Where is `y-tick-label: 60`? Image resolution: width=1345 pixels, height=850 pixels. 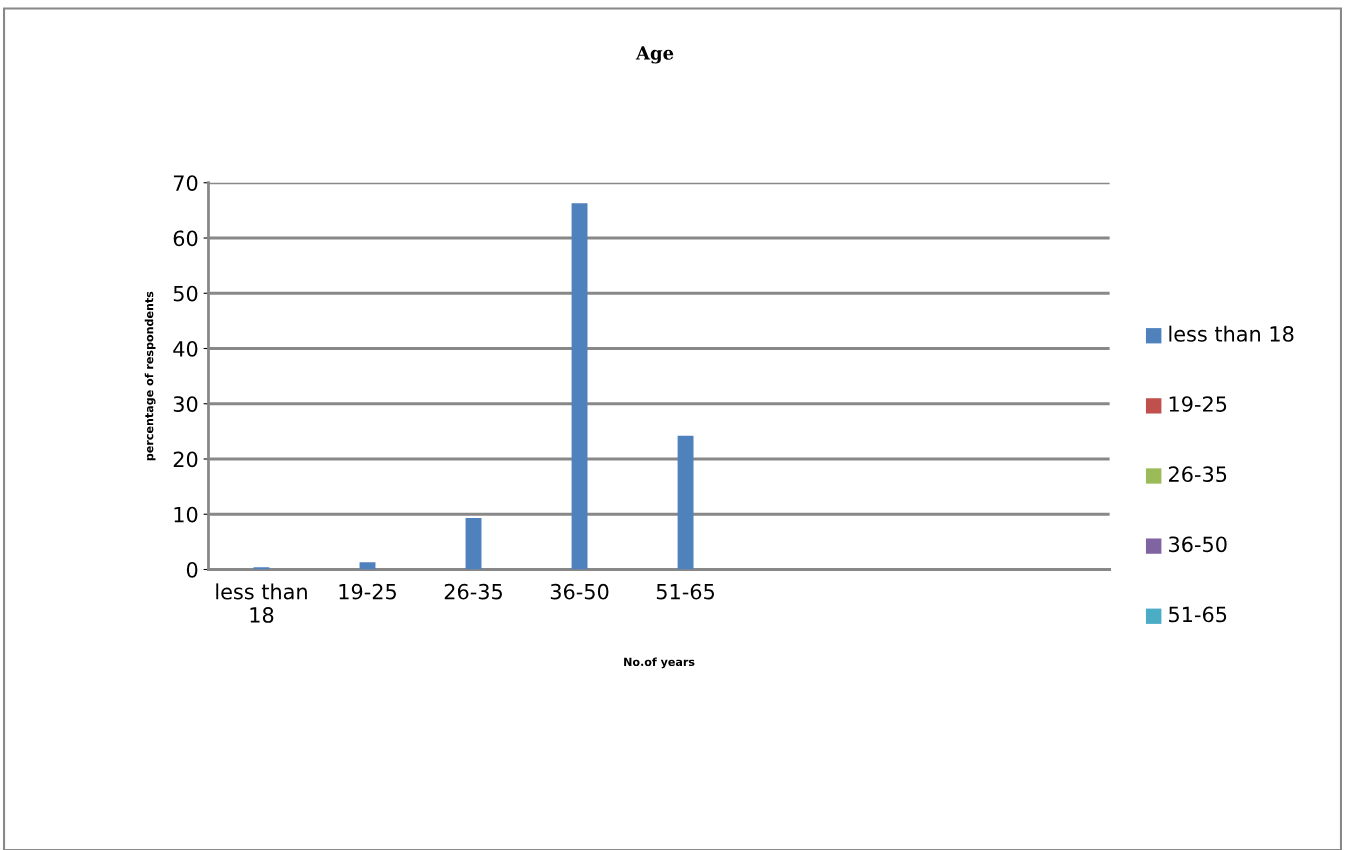
y-tick-label: 60 is located at coordinates (185, 238).